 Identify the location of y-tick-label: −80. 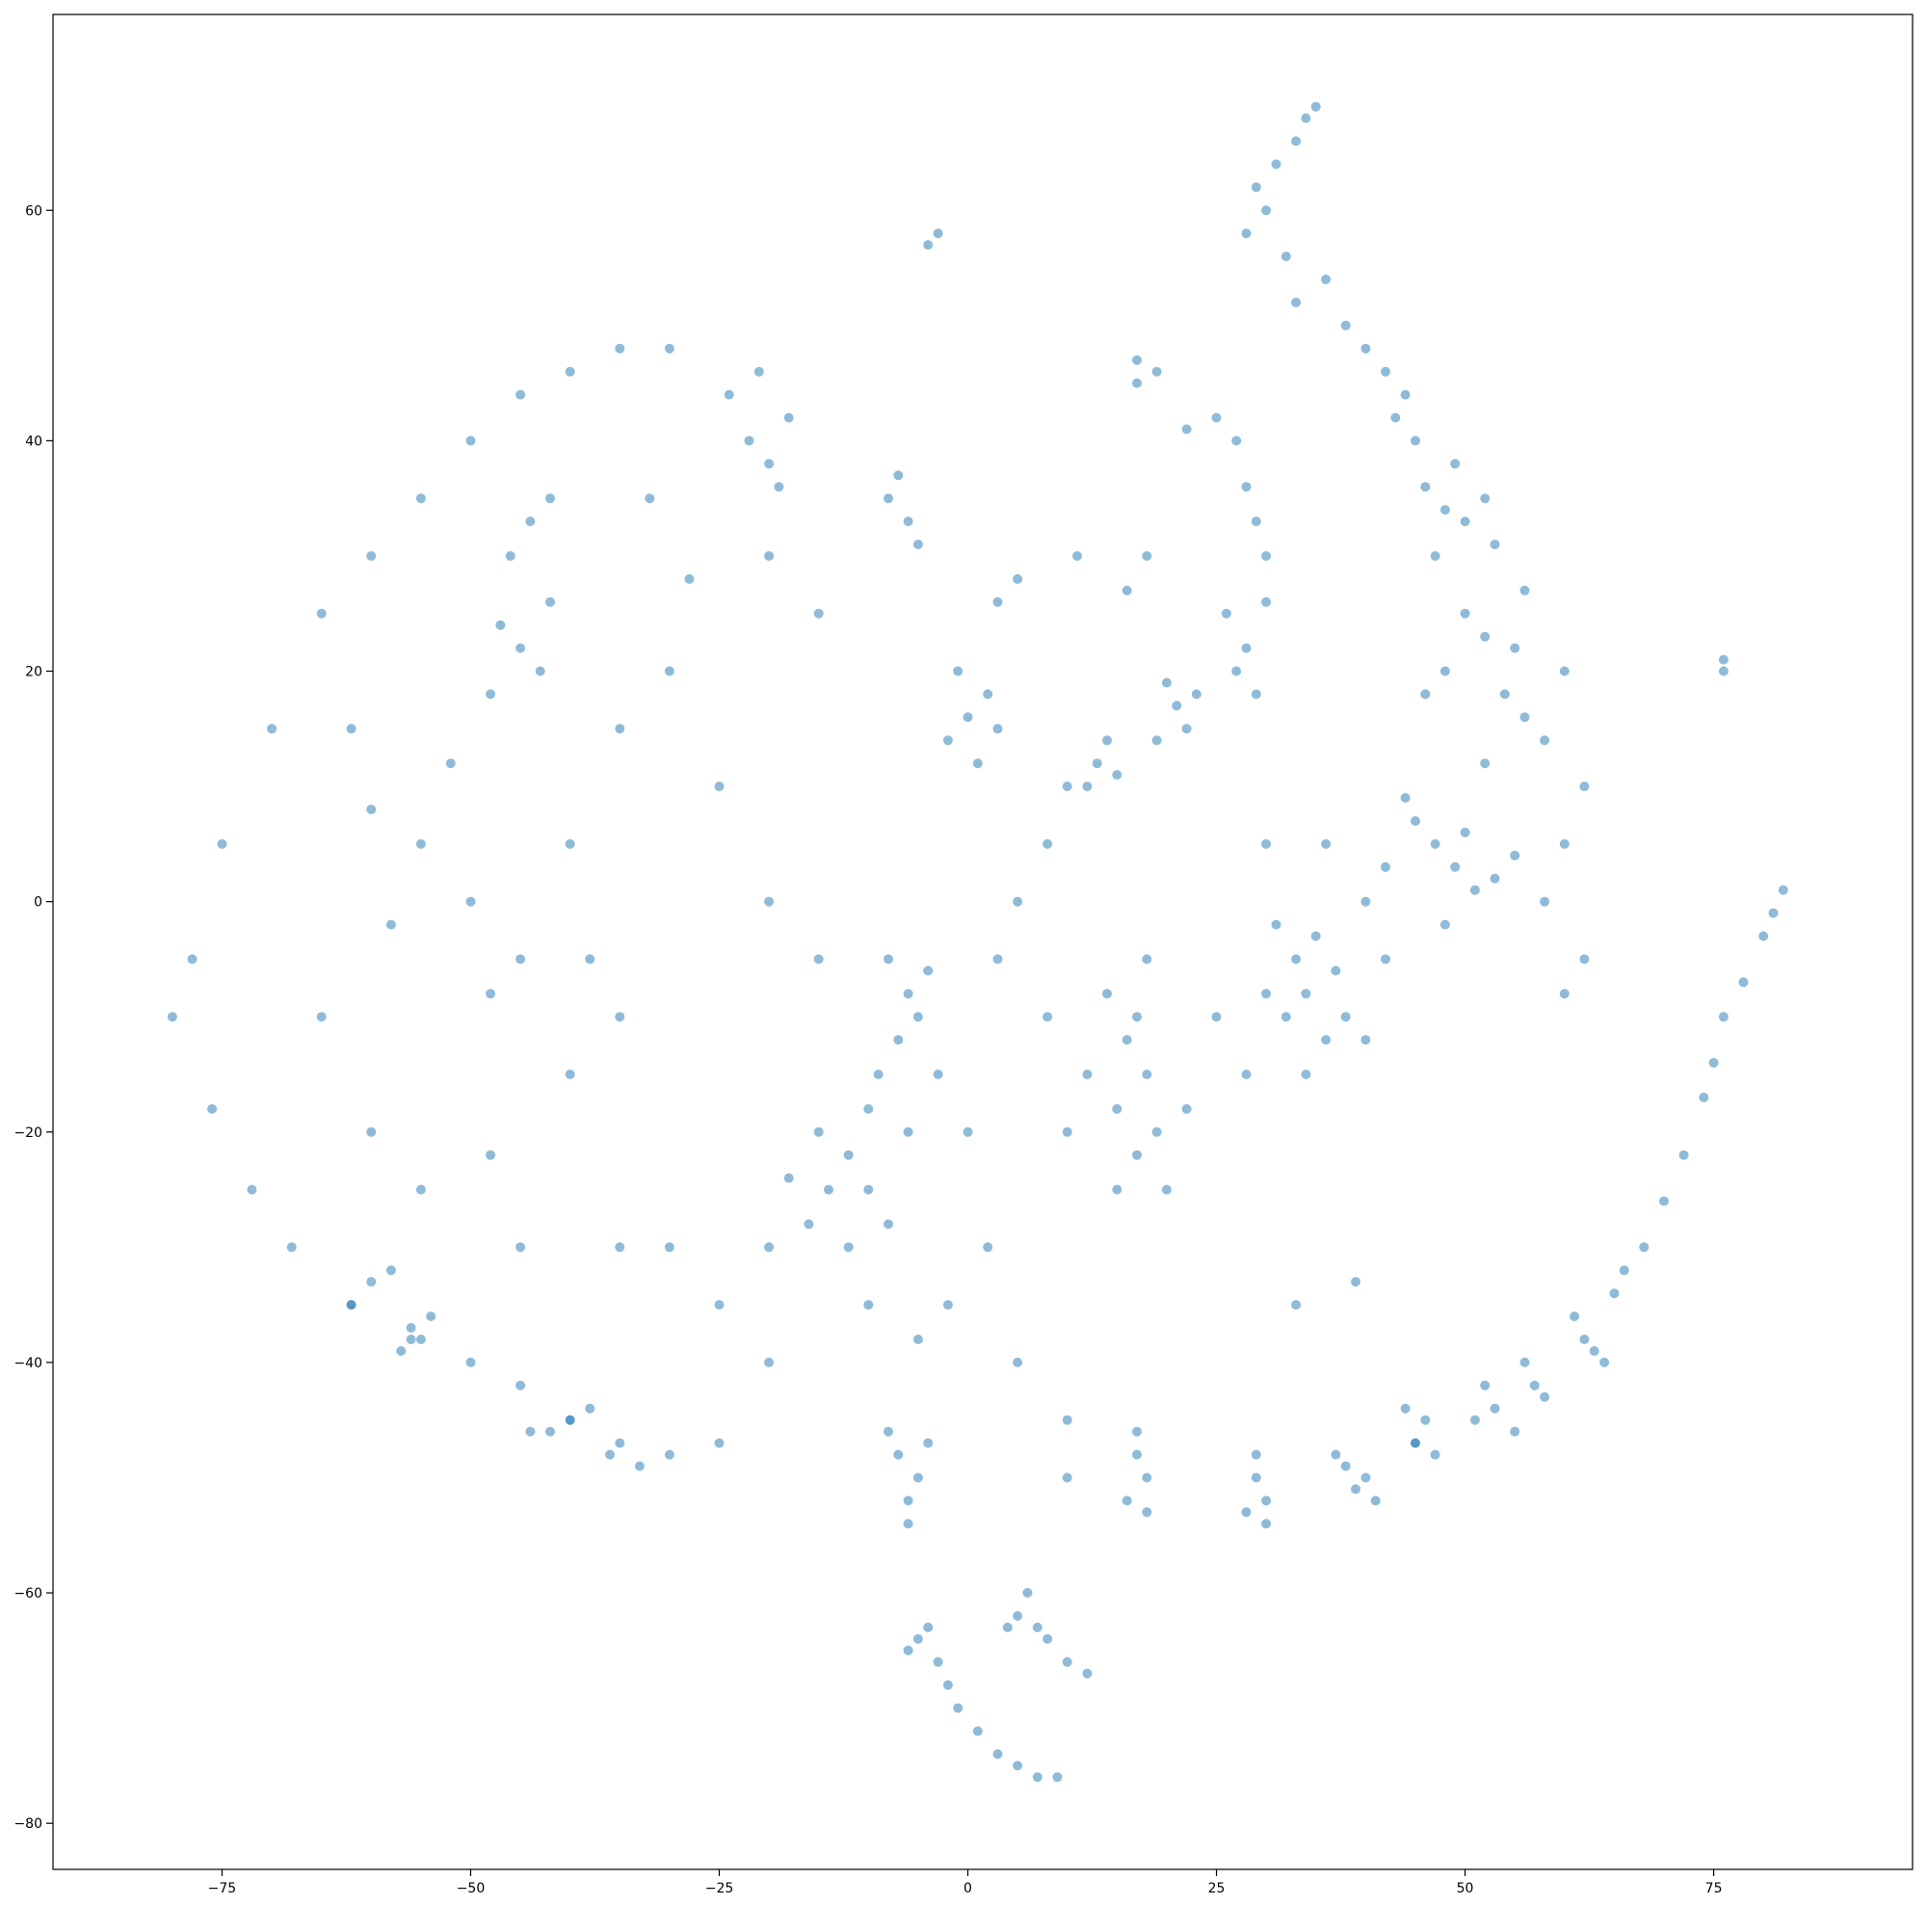
(28, 1824).